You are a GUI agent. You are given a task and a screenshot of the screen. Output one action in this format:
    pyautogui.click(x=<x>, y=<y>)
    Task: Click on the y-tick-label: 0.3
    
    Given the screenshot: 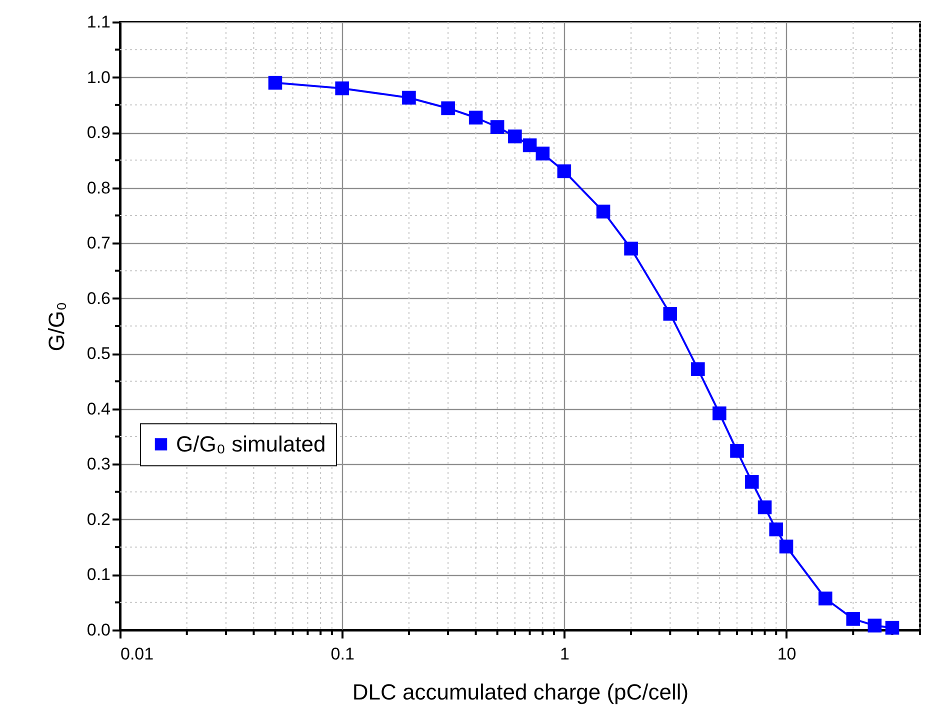 What is the action you would take?
    pyautogui.click(x=98, y=464)
    